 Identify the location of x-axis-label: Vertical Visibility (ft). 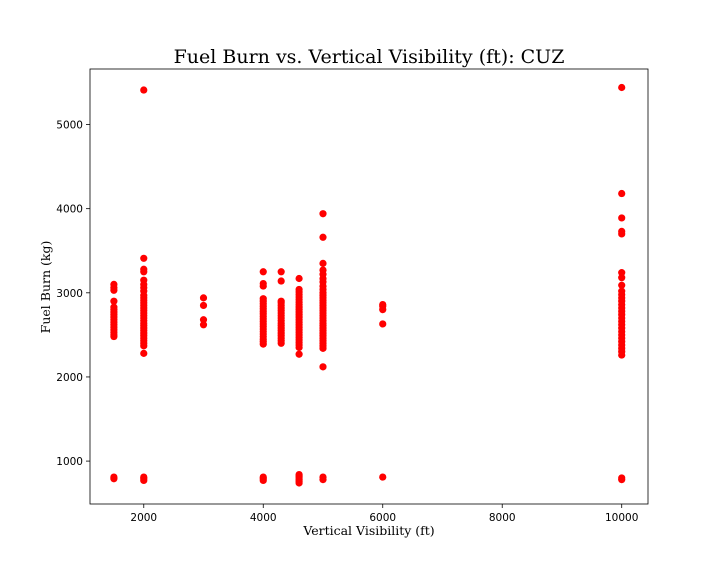
(368, 530).